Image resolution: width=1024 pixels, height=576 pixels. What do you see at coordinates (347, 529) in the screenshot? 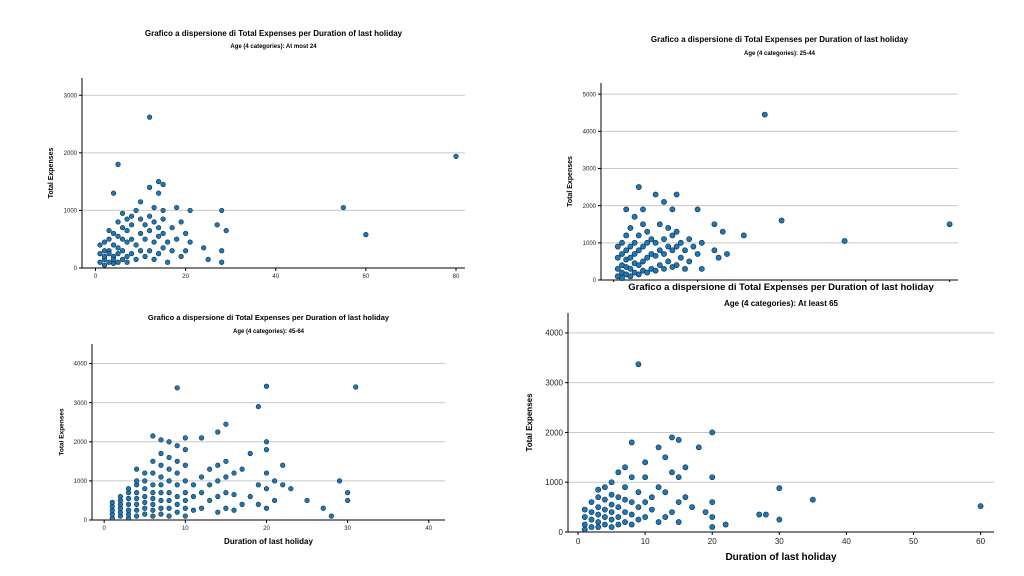
I see `x-tick-label: 30` at bounding box center [347, 529].